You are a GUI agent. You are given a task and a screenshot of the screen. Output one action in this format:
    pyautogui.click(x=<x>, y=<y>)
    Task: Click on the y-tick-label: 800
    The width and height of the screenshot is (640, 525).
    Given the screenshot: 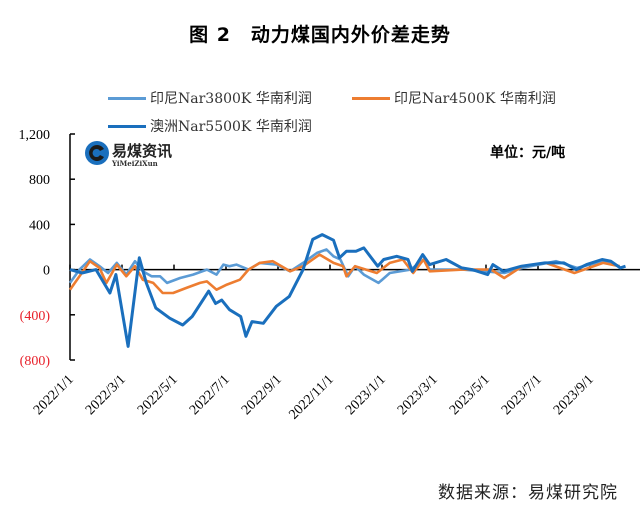 What is the action you would take?
    pyautogui.click(x=39, y=180)
    